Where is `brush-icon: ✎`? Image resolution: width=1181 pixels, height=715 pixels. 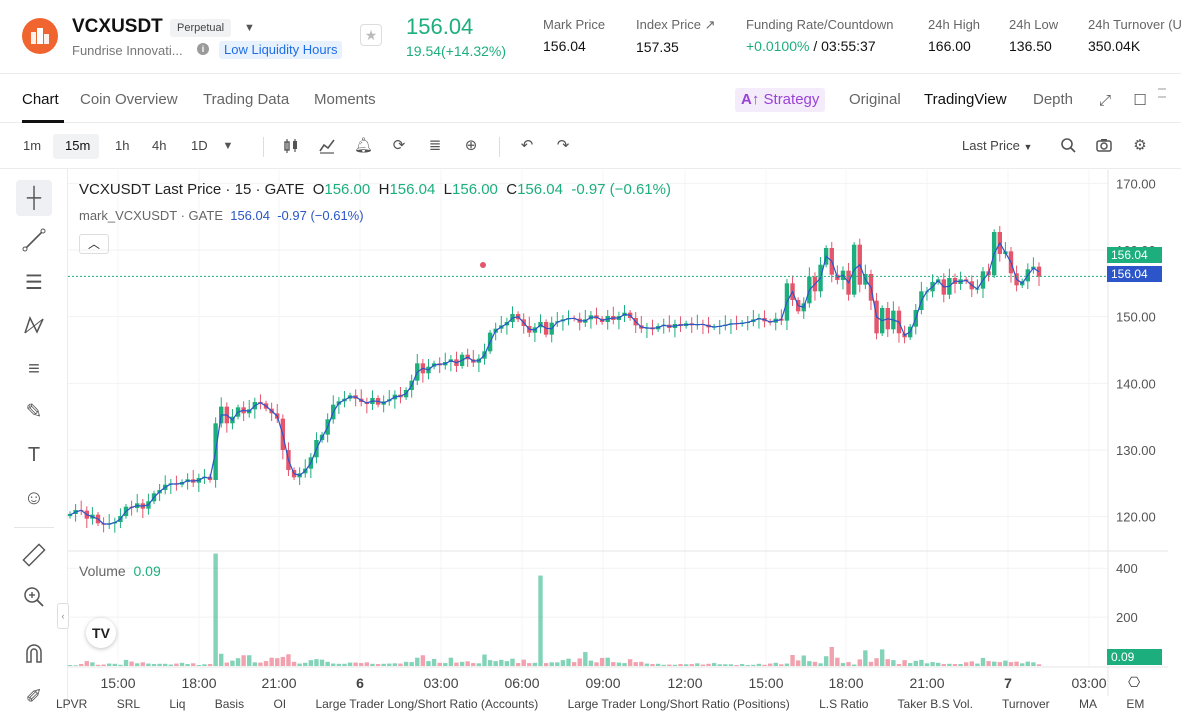 brush-icon: ✎ is located at coordinates (34, 412).